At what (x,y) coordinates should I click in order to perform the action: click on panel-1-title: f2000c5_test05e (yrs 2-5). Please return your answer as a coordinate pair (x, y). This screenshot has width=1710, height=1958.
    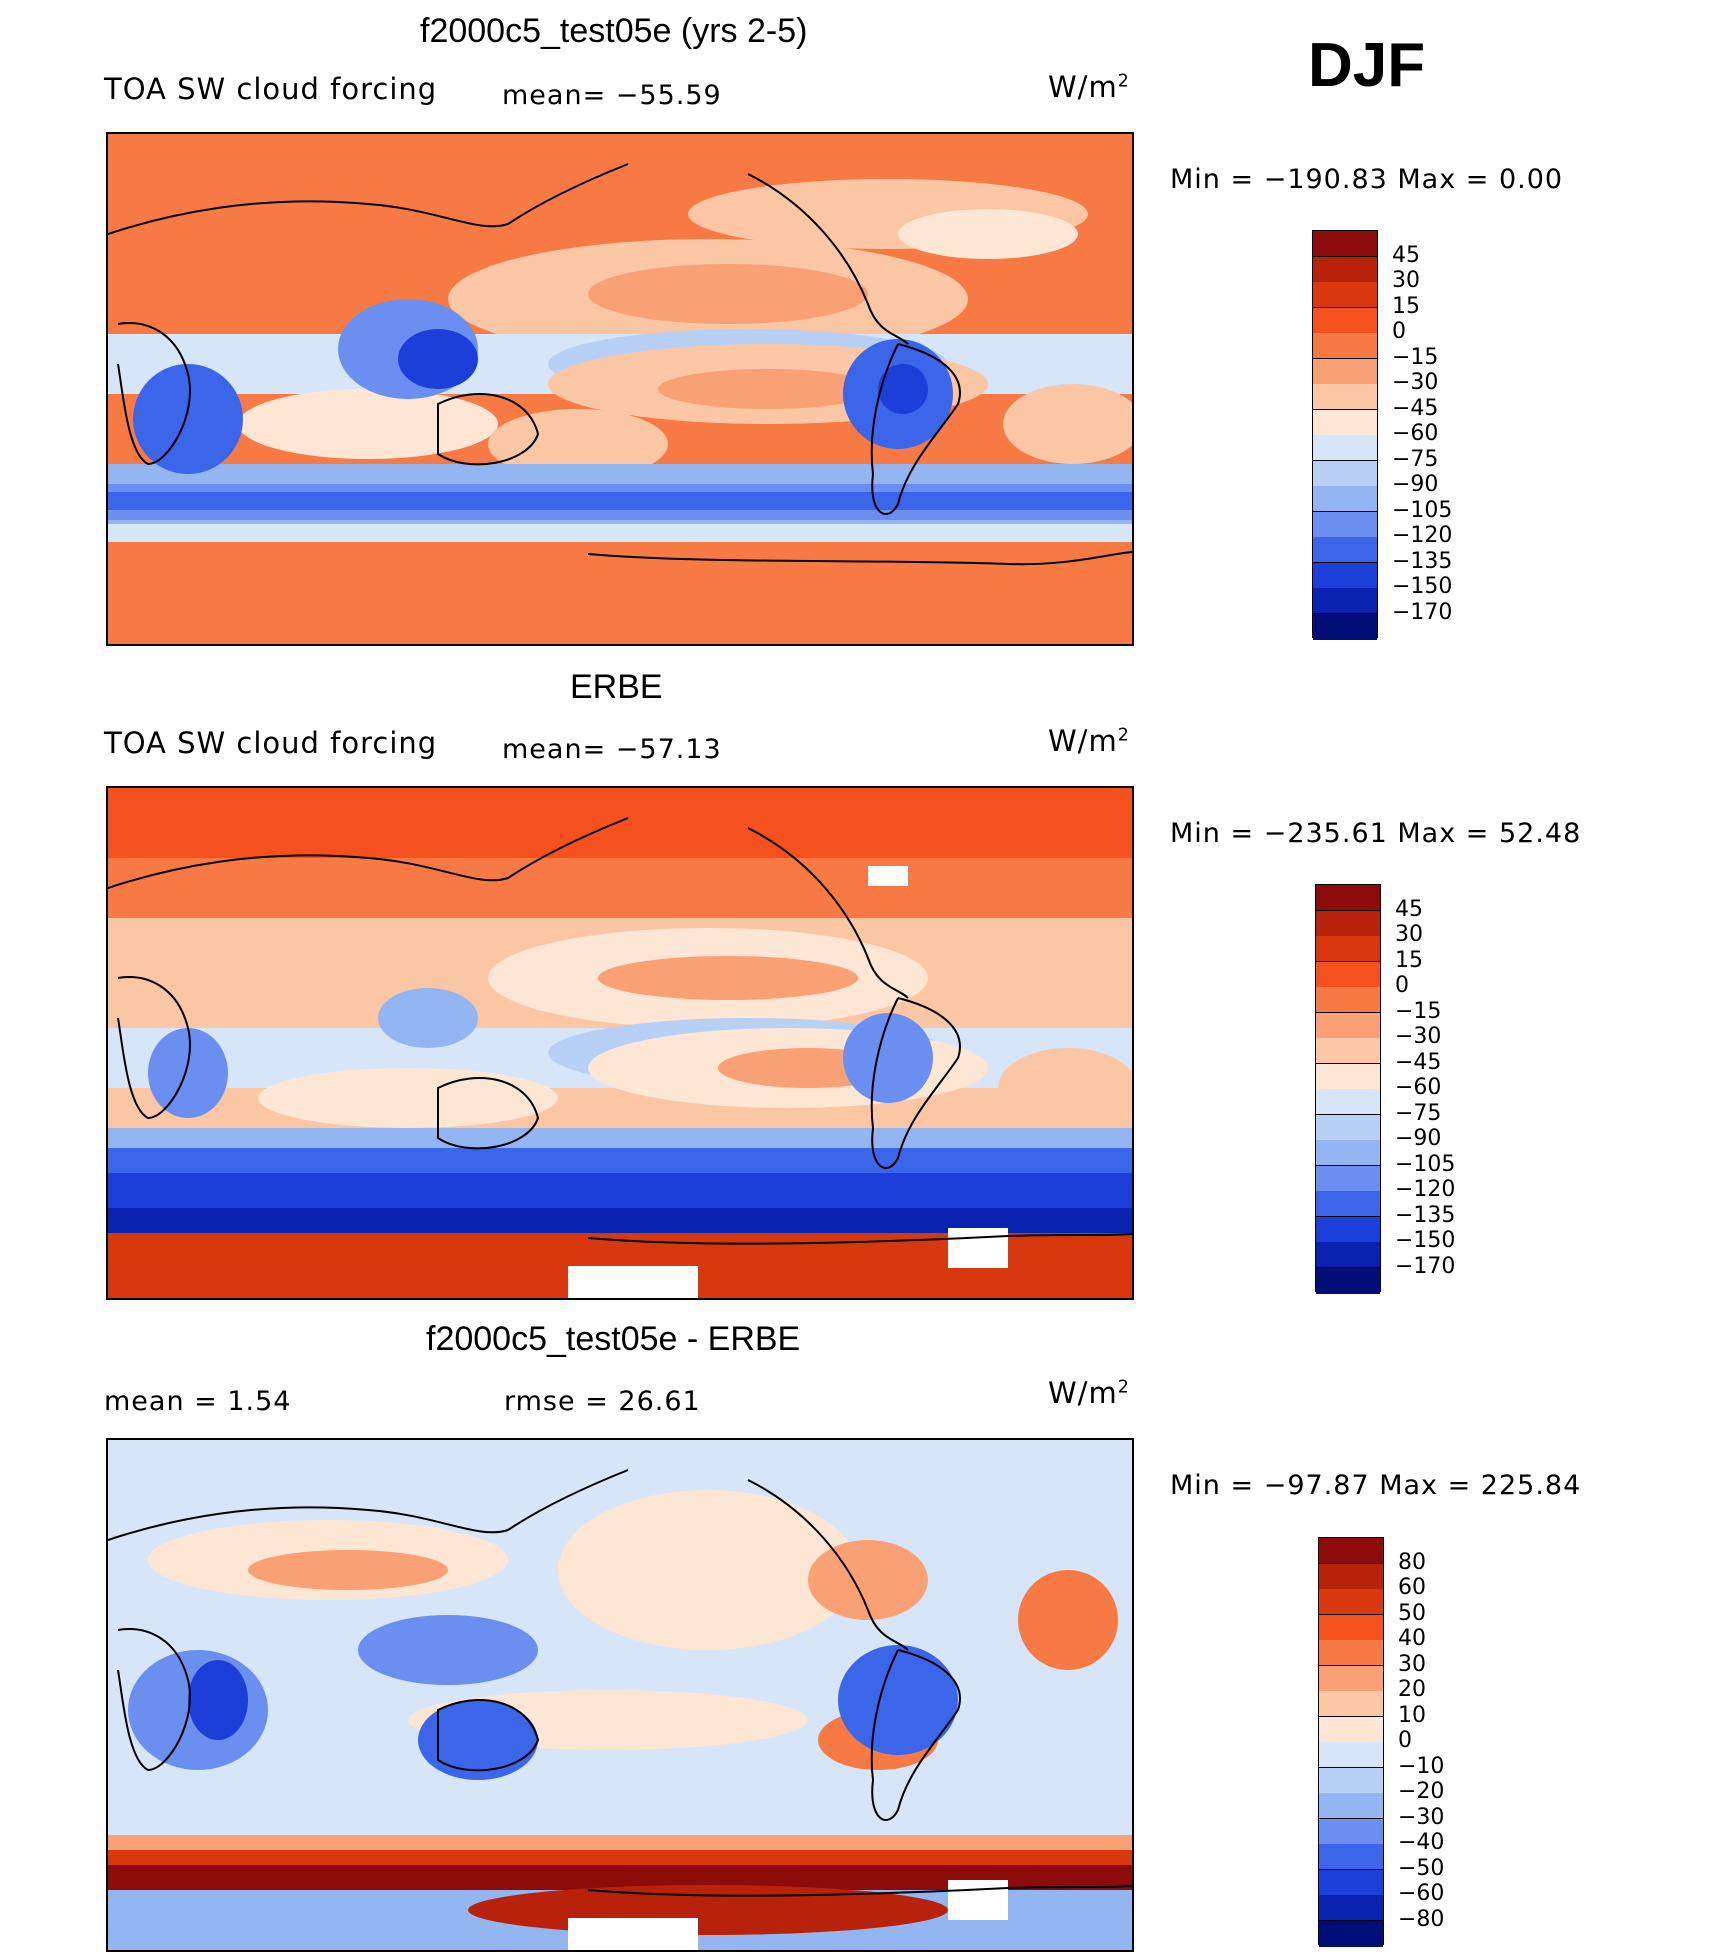
    Looking at the image, I should click on (614, 31).